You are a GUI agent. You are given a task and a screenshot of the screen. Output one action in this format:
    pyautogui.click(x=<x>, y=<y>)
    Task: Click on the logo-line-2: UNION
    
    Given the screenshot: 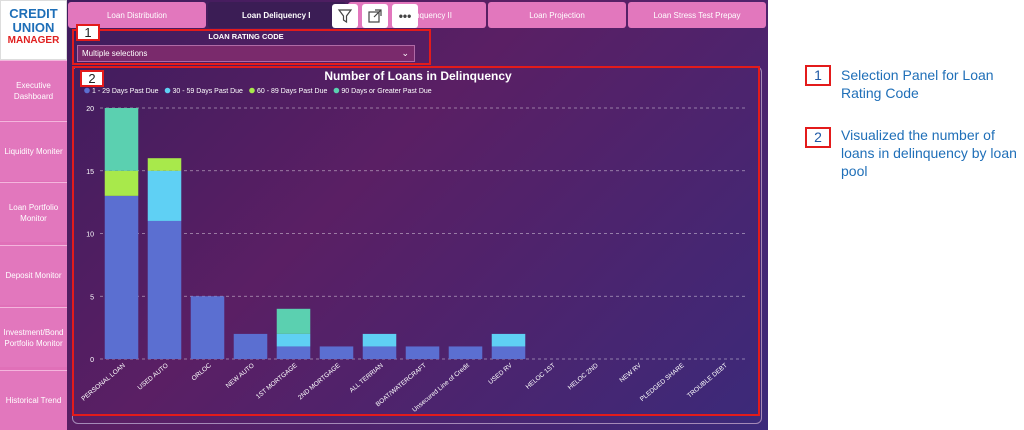 What is the action you would take?
    pyautogui.click(x=33, y=27)
    